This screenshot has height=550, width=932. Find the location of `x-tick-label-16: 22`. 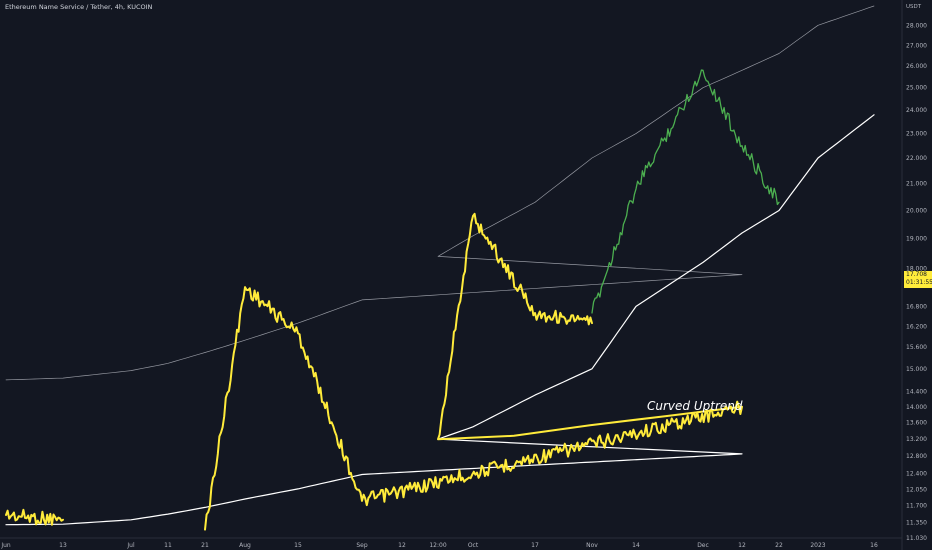

x-tick-label-16: 22 is located at coordinates (779, 545).